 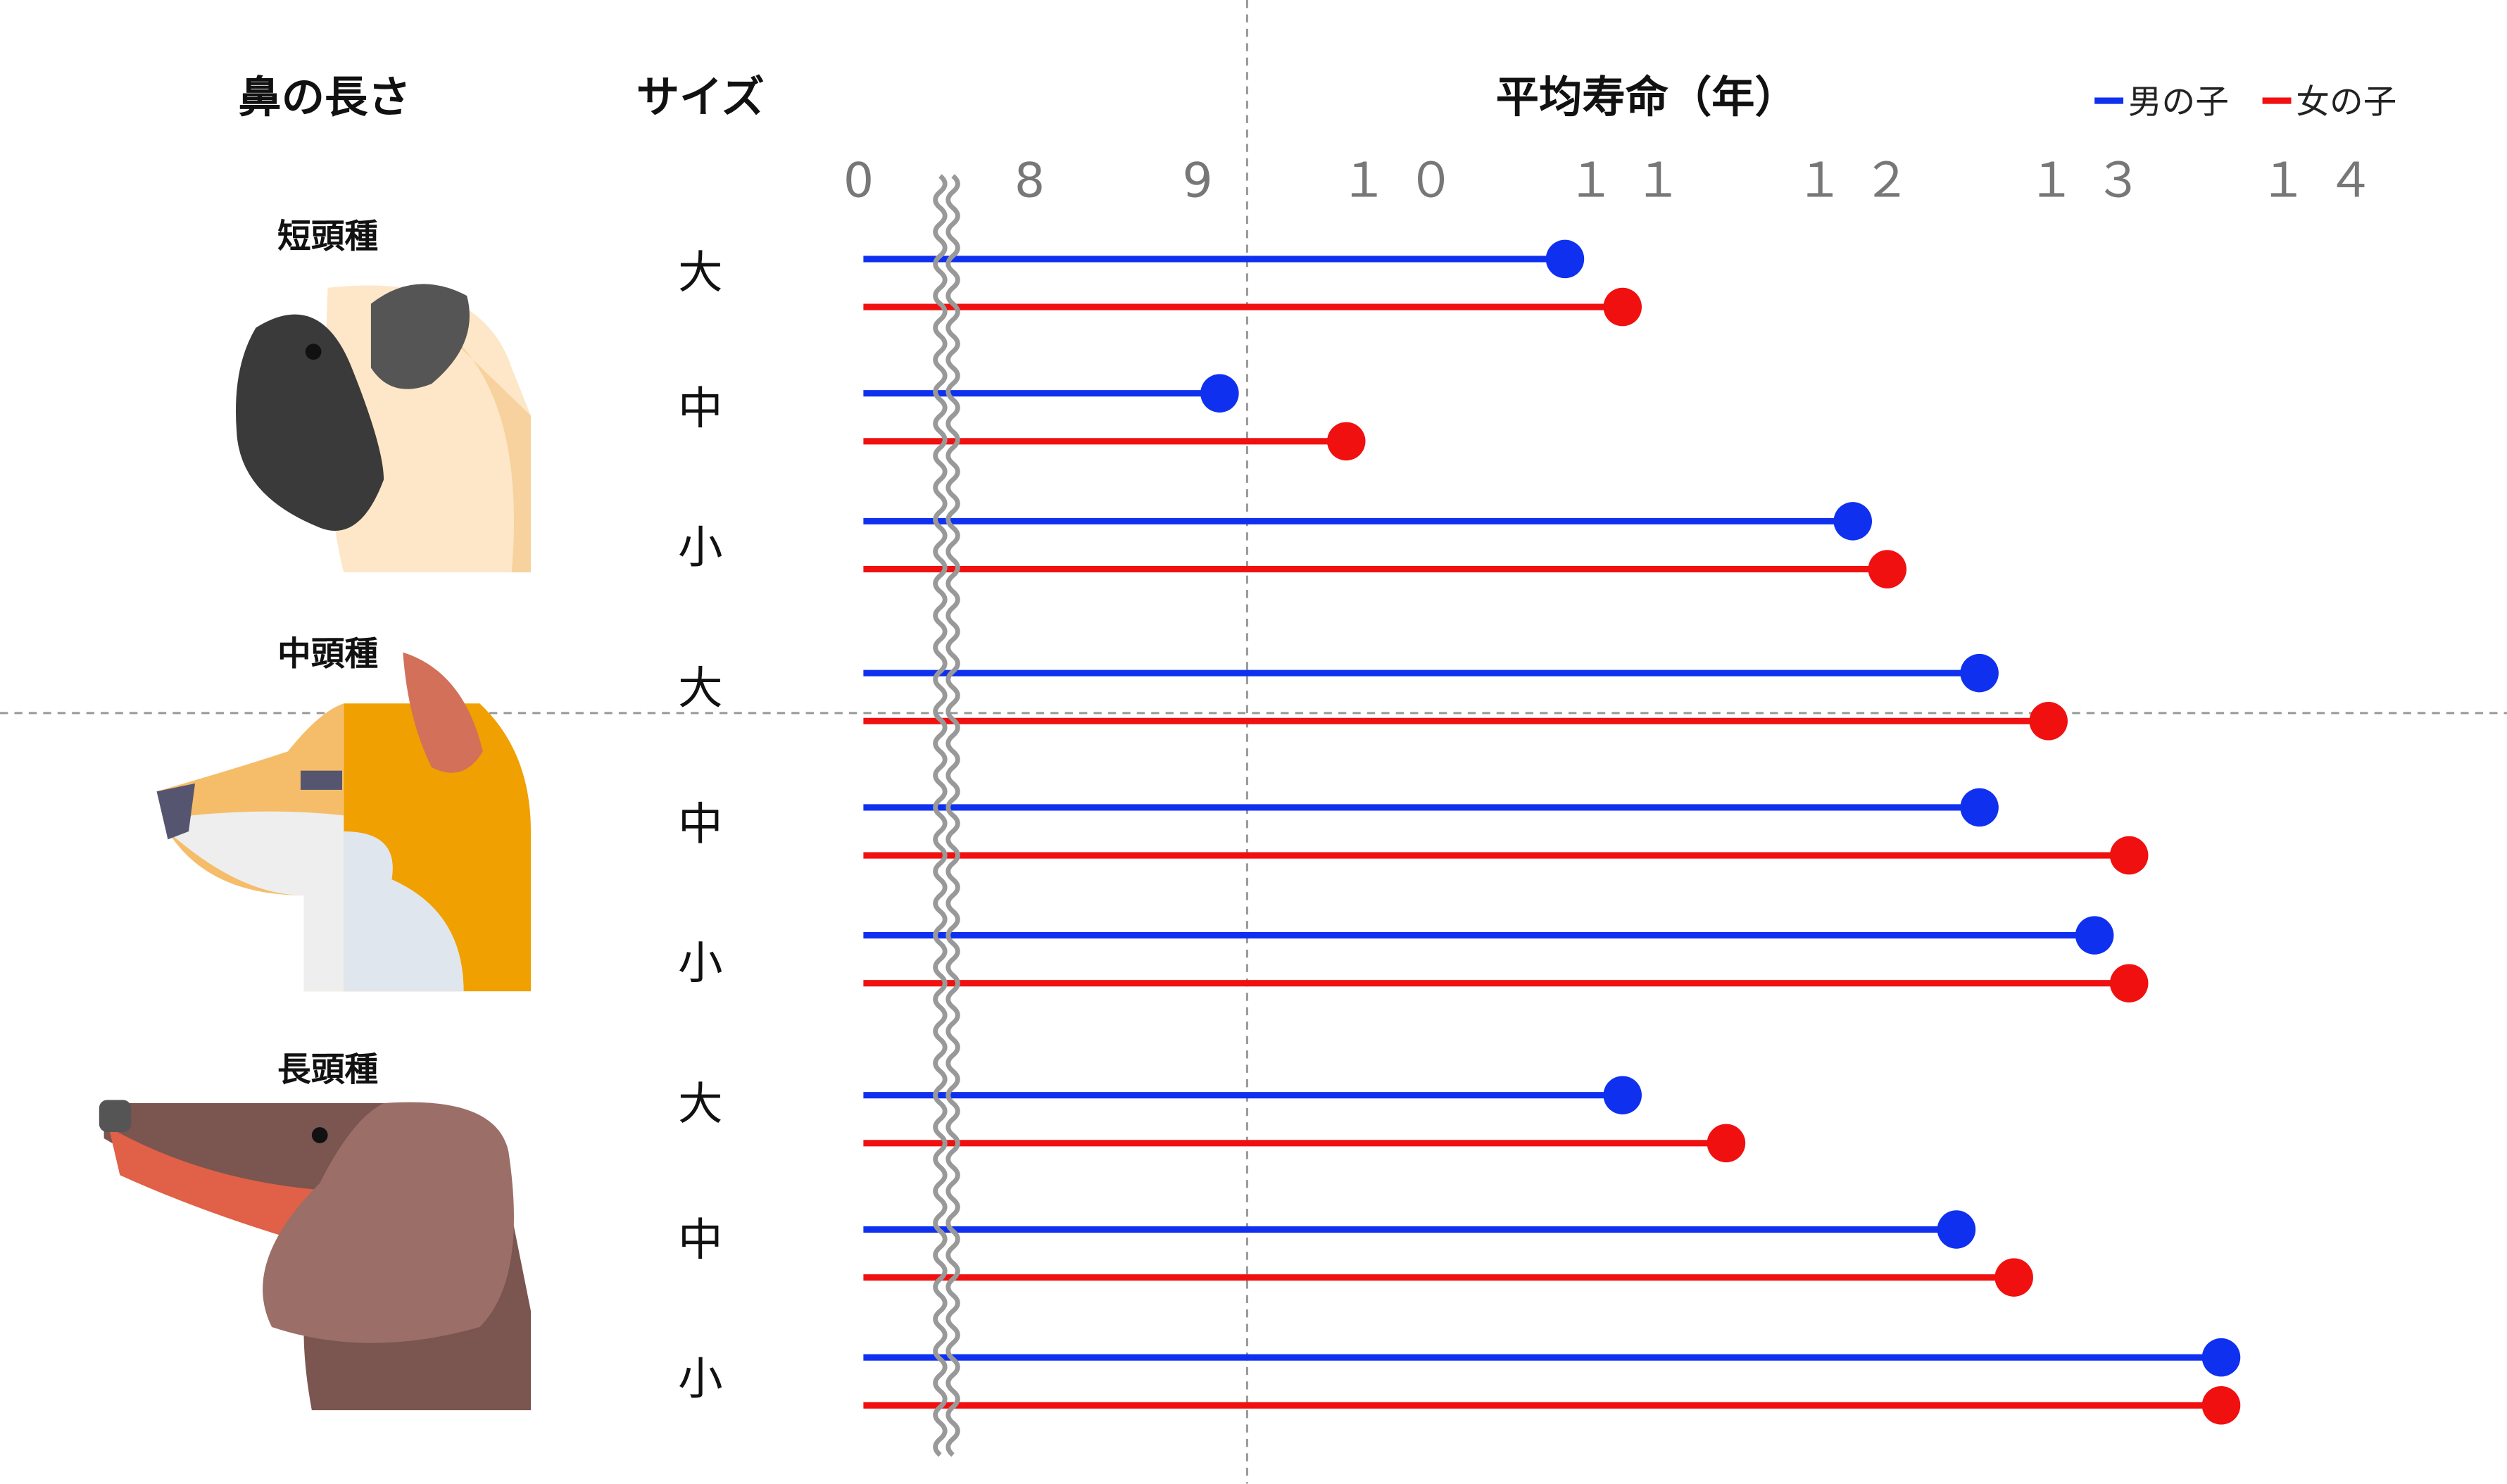 I want to click on group-label-medium: 中頭種, so click(x=328, y=654).